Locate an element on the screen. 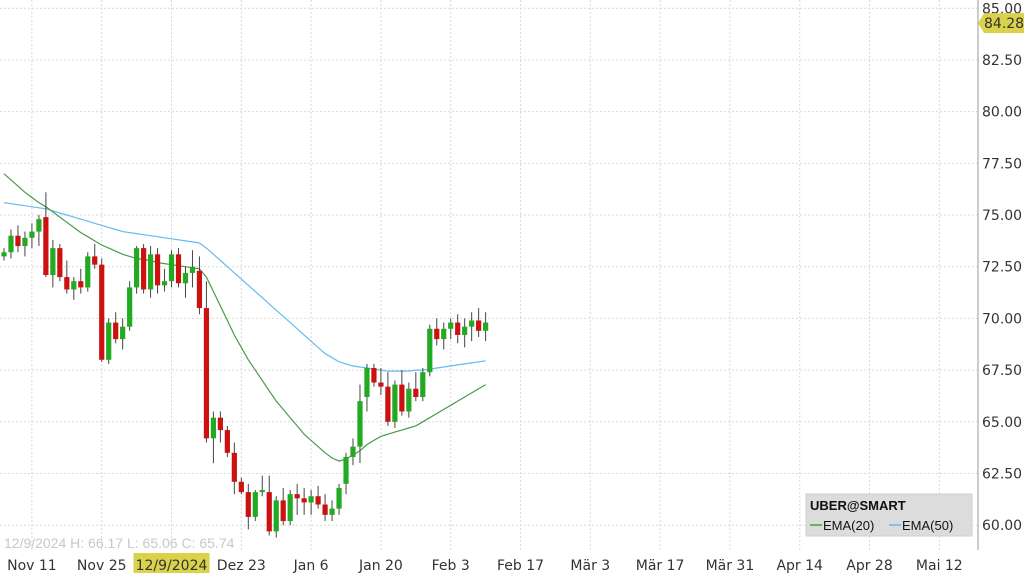  legend-background is located at coordinates (889, 515).